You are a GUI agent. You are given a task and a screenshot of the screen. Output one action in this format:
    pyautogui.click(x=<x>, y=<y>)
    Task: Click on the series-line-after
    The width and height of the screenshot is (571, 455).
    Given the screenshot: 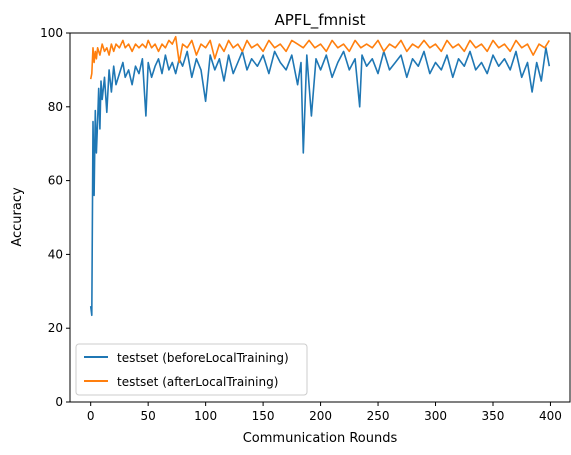 What is the action you would take?
    pyautogui.click(x=319, y=57)
    